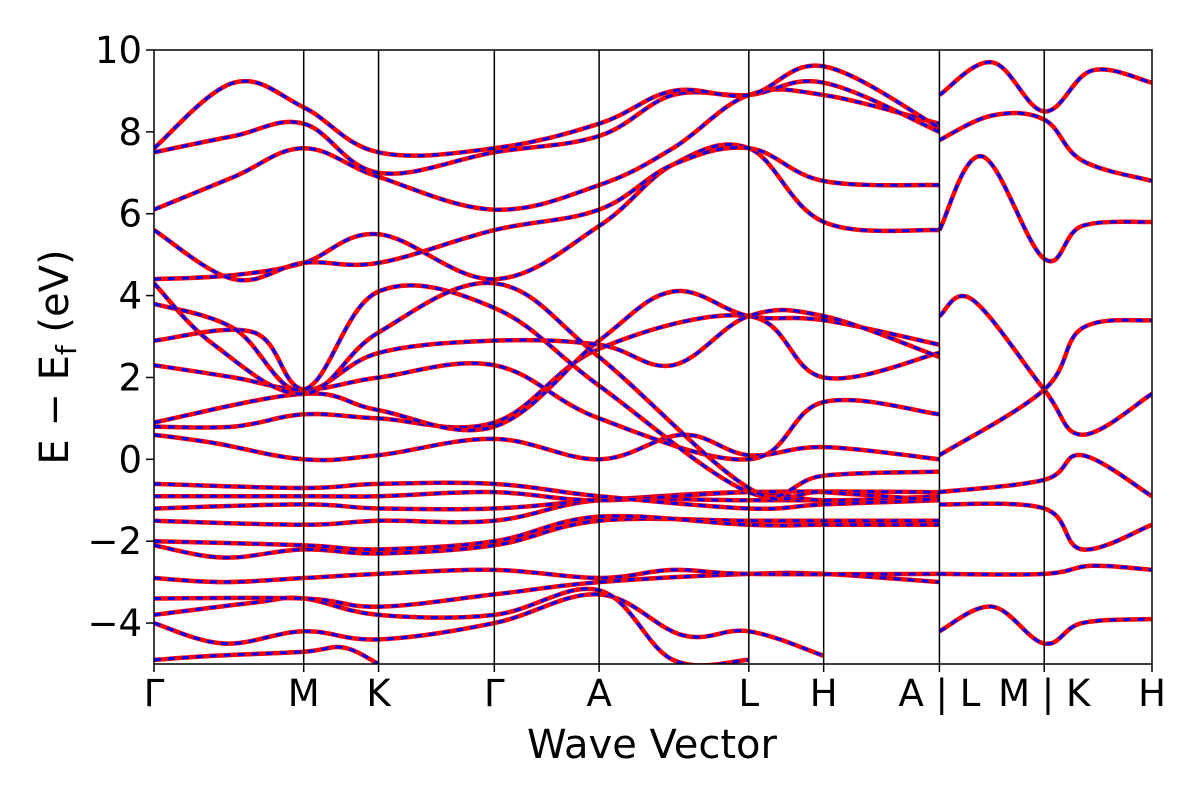 The height and width of the screenshot is (800, 1200). I want to click on x-tick-label-6: H, so click(824, 693).